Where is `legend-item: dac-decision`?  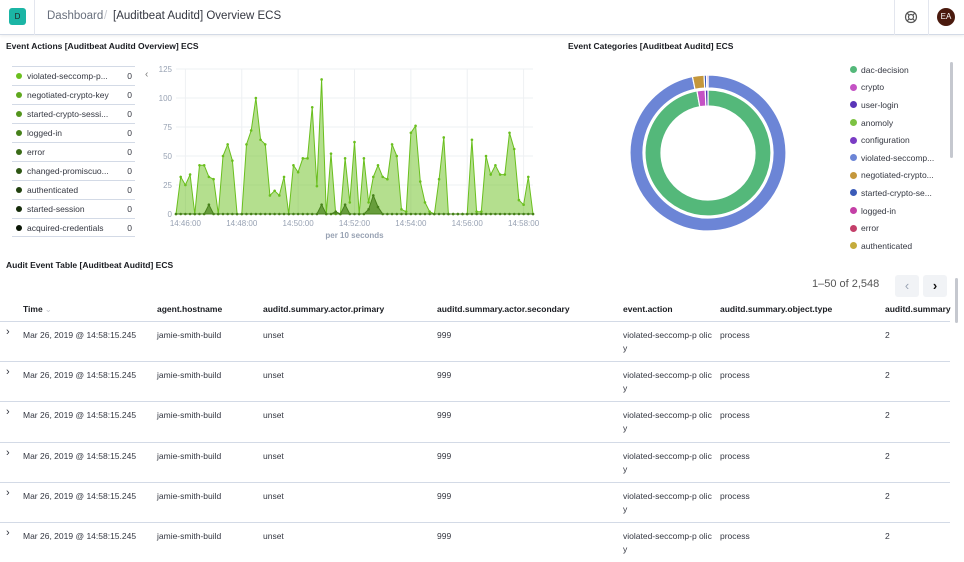
legend-item: dac-decision is located at coordinates (892, 70).